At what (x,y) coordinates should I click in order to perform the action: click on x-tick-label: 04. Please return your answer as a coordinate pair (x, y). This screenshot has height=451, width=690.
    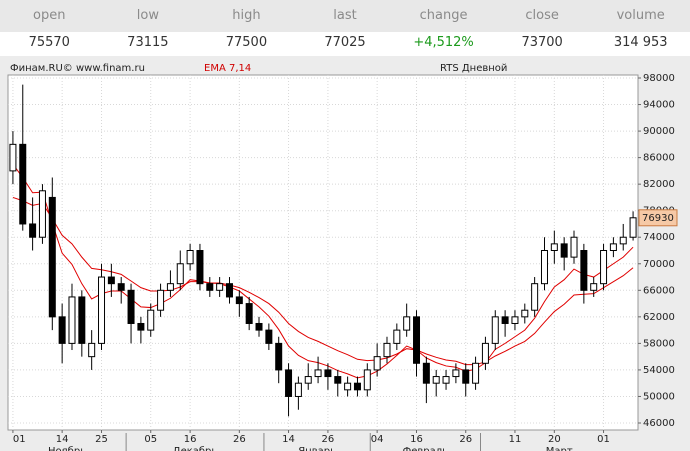
    Looking at the image, I should click on (377, 439).